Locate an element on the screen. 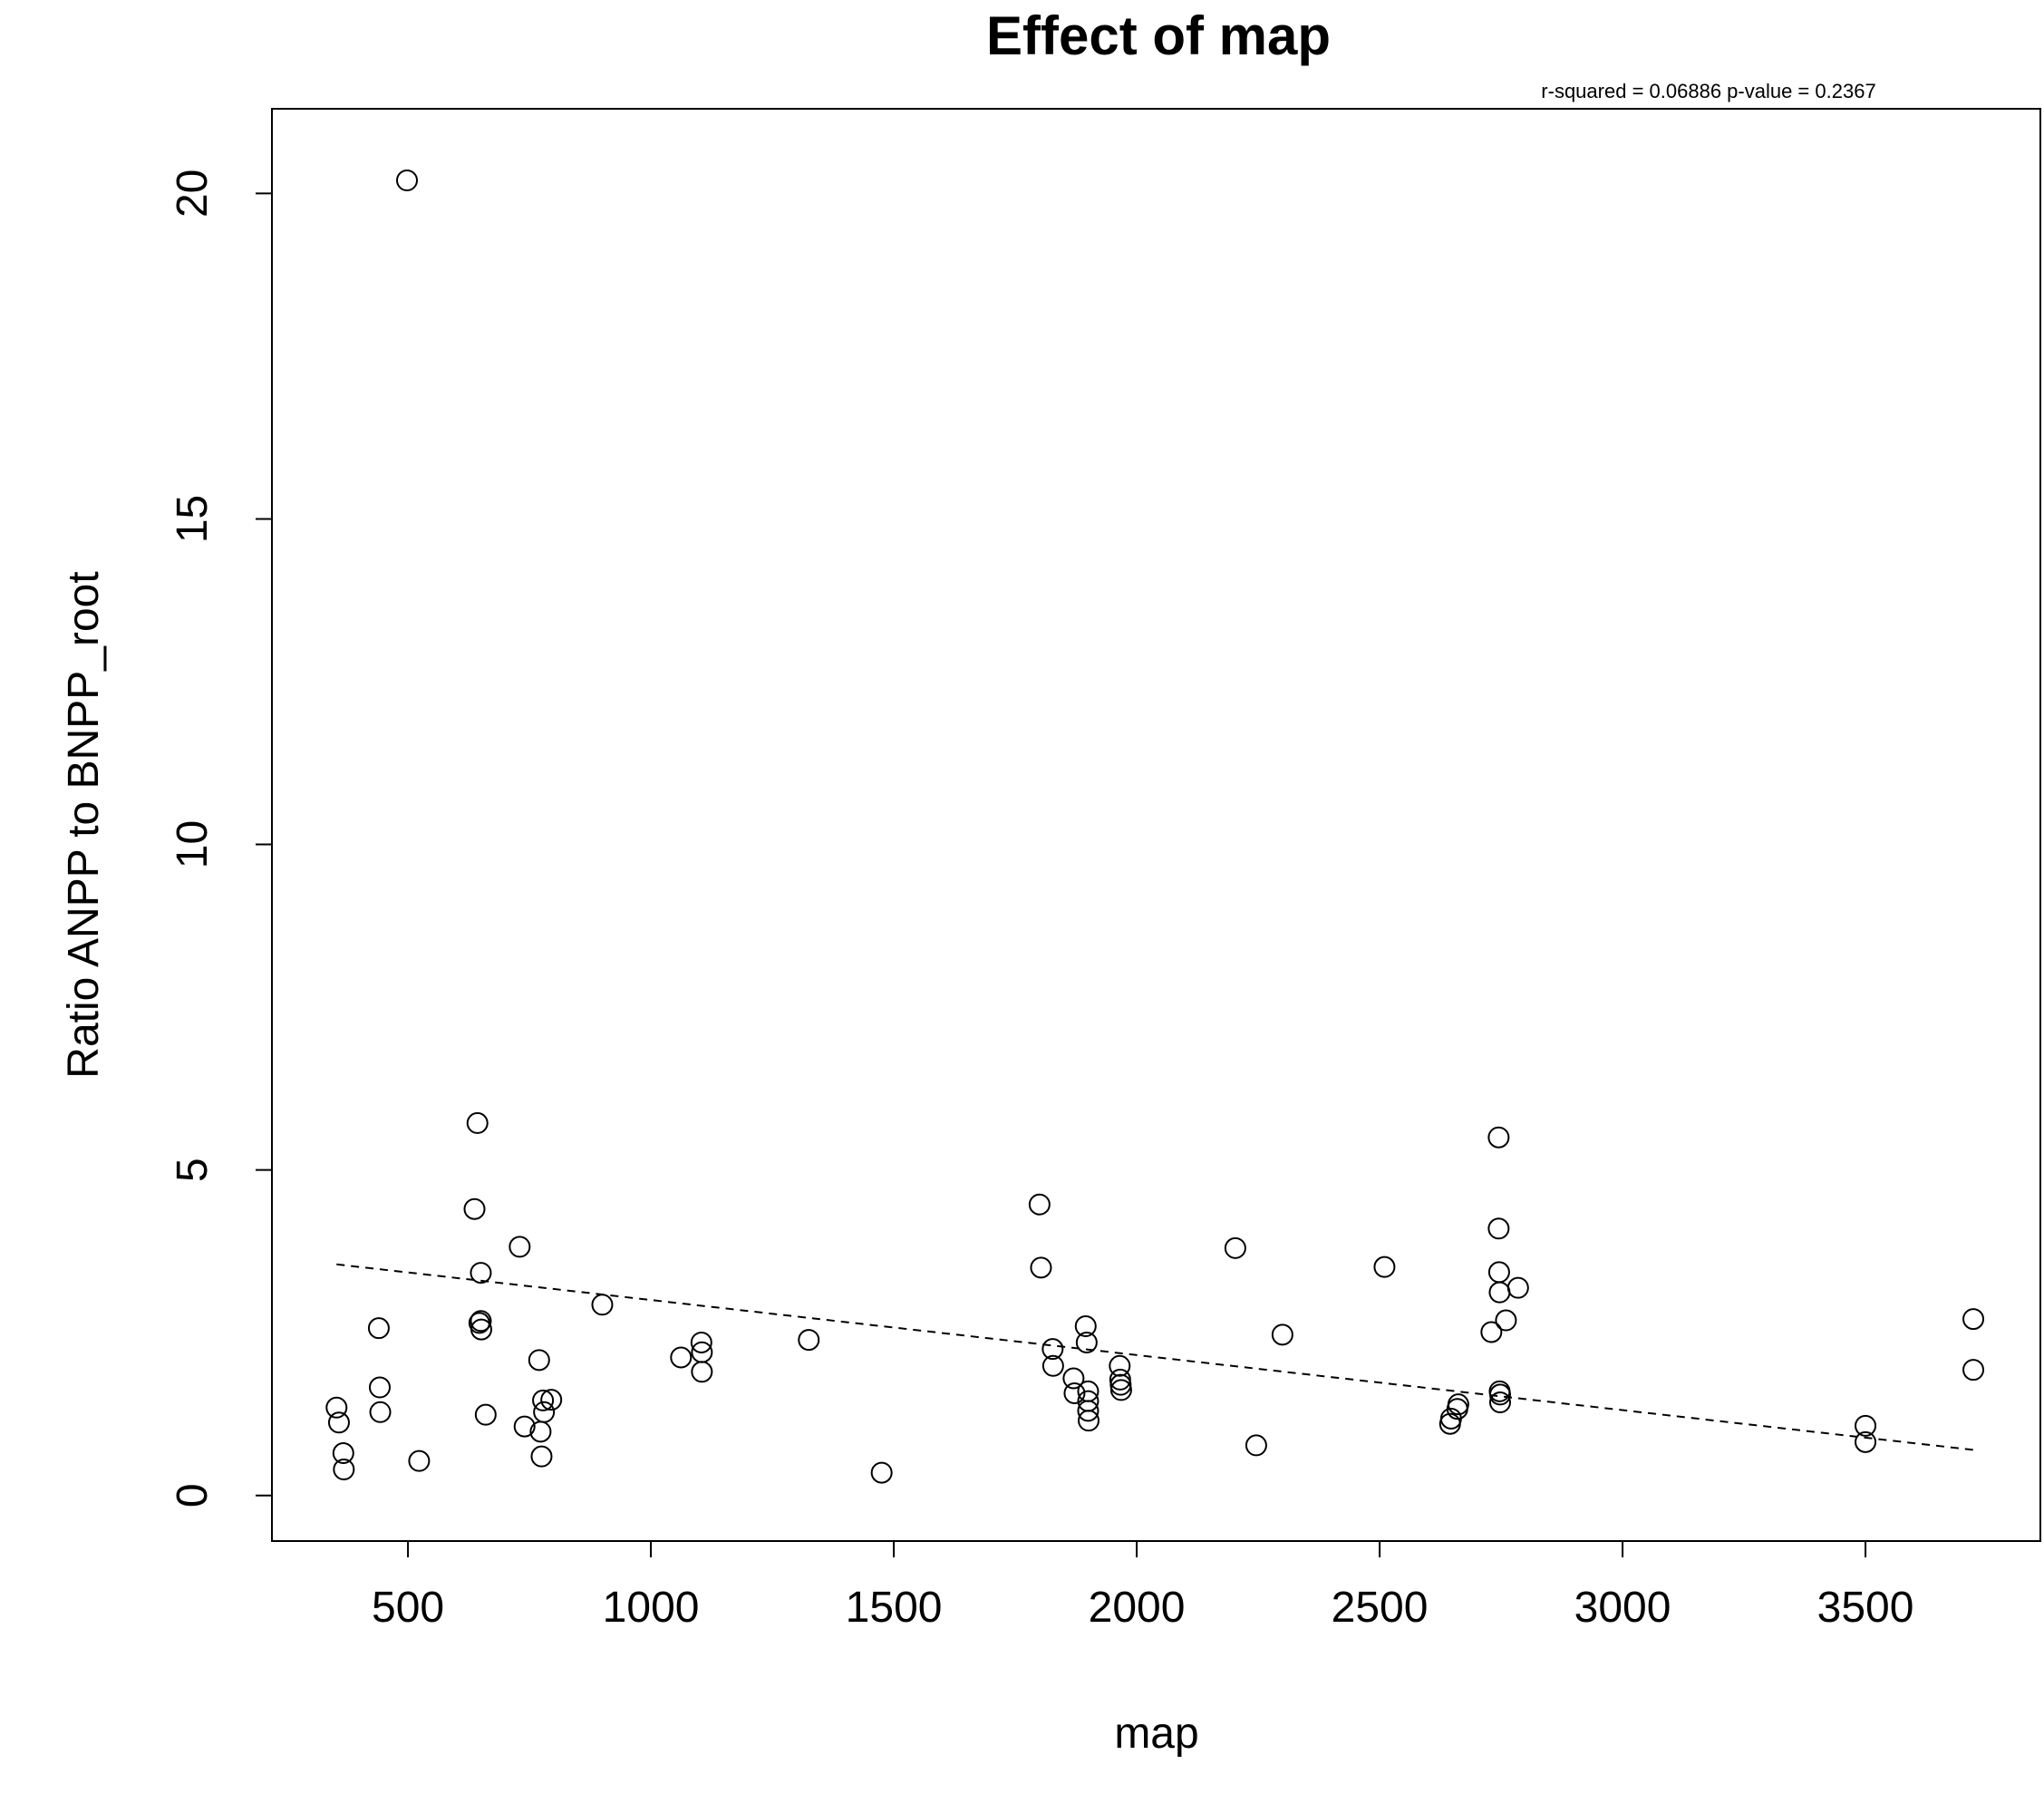  regression-line is located at coordinates (1155, 1357).